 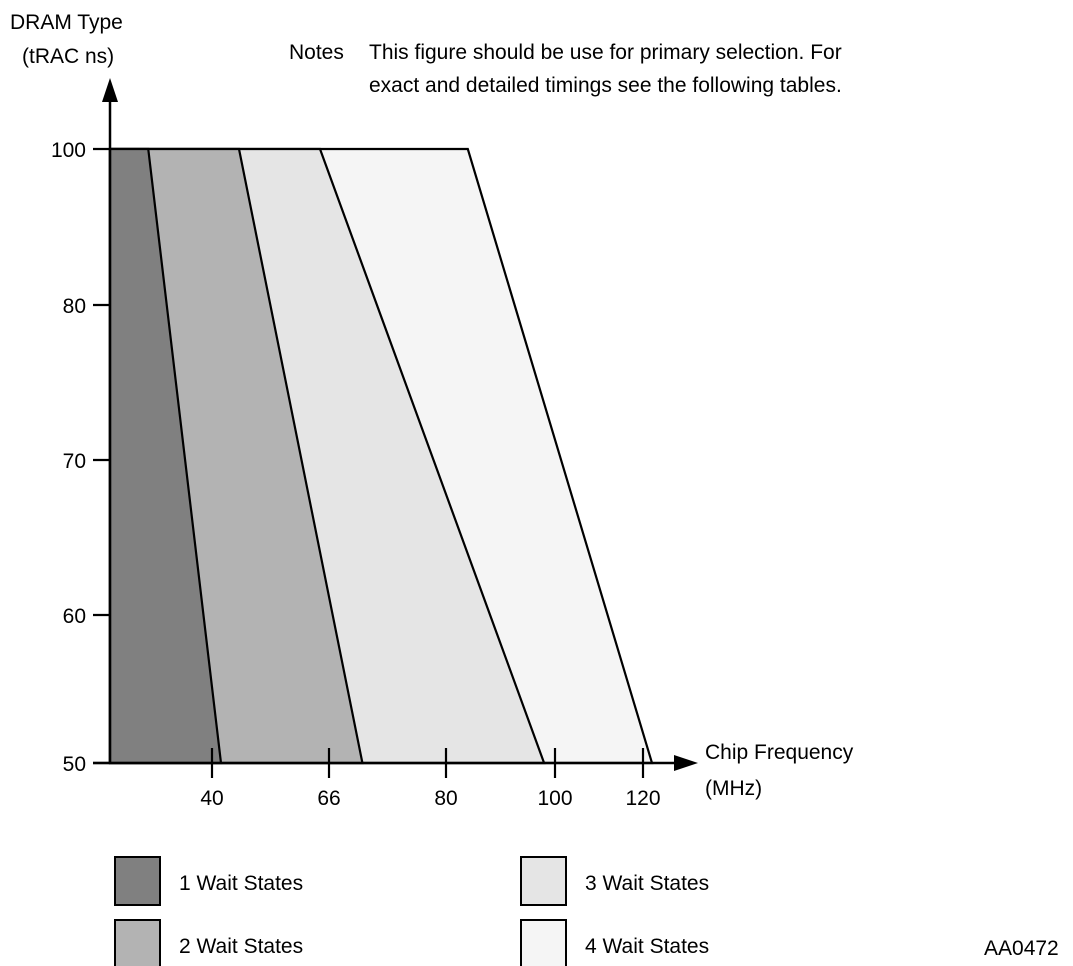 I want to click on legend-item: 4 Wait States, so click(x=614, y=942).